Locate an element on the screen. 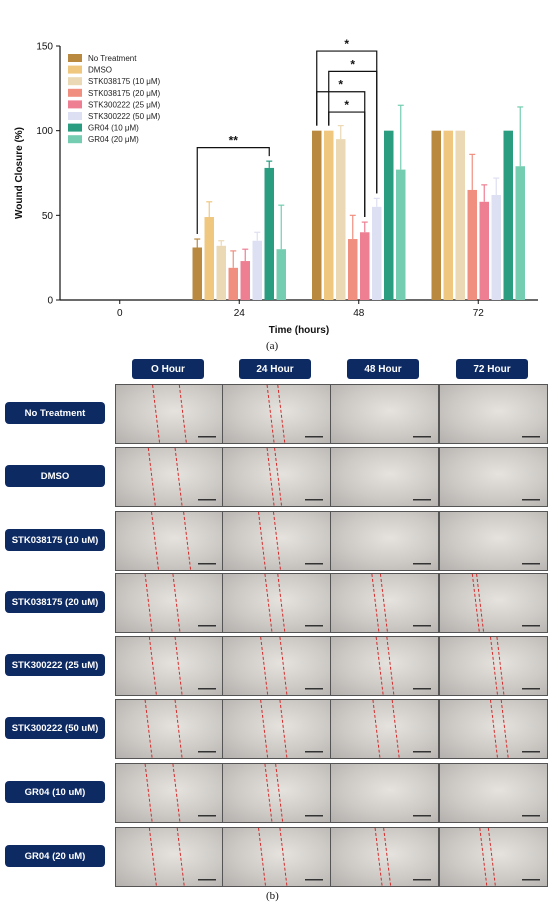  significance-label: ** is located at coordinates (234, 141).